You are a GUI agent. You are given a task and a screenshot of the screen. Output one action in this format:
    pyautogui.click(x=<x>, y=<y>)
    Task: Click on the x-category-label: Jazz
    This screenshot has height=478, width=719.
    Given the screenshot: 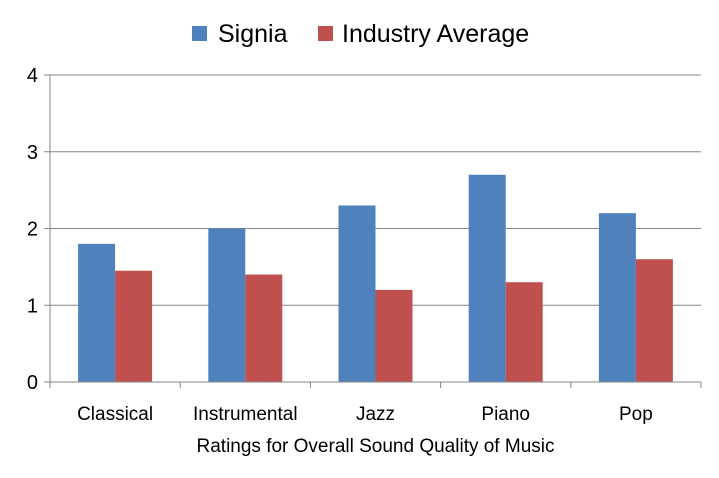 What is the action you would take?
    pyautogui.click(x=375, y=414)
    